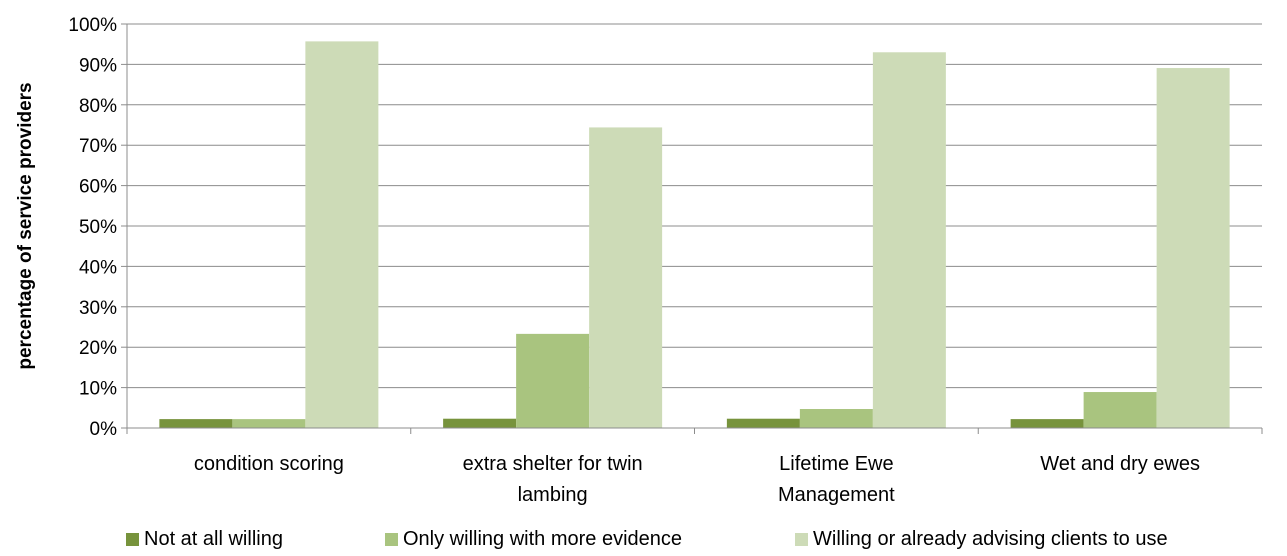 This screenshot has width=1287, height=556. What do you see at coordinates (98, 187) in the screenshot?
I see `y-tick-label: 60%` at bounding box center [98, 187].